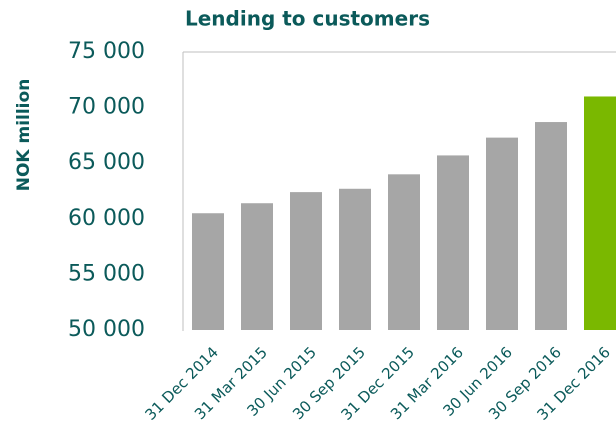 The width and height of the screenshot is (616, 447). I want to click on y-tick-label: 65 000, so click(106, 162).